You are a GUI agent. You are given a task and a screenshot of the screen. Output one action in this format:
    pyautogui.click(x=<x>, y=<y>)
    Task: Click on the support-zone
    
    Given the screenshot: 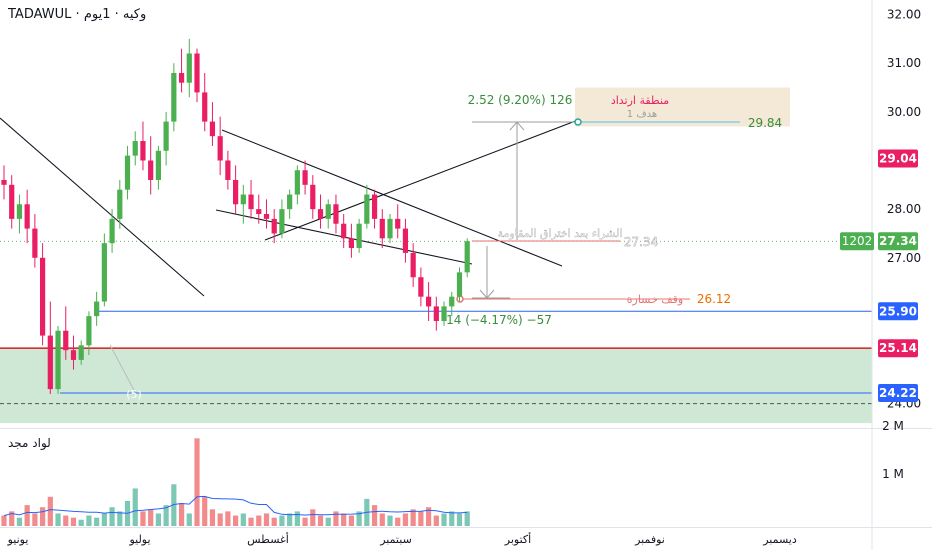 What is the action you would take?
    pyautogui.click(x=436, y=386)
    